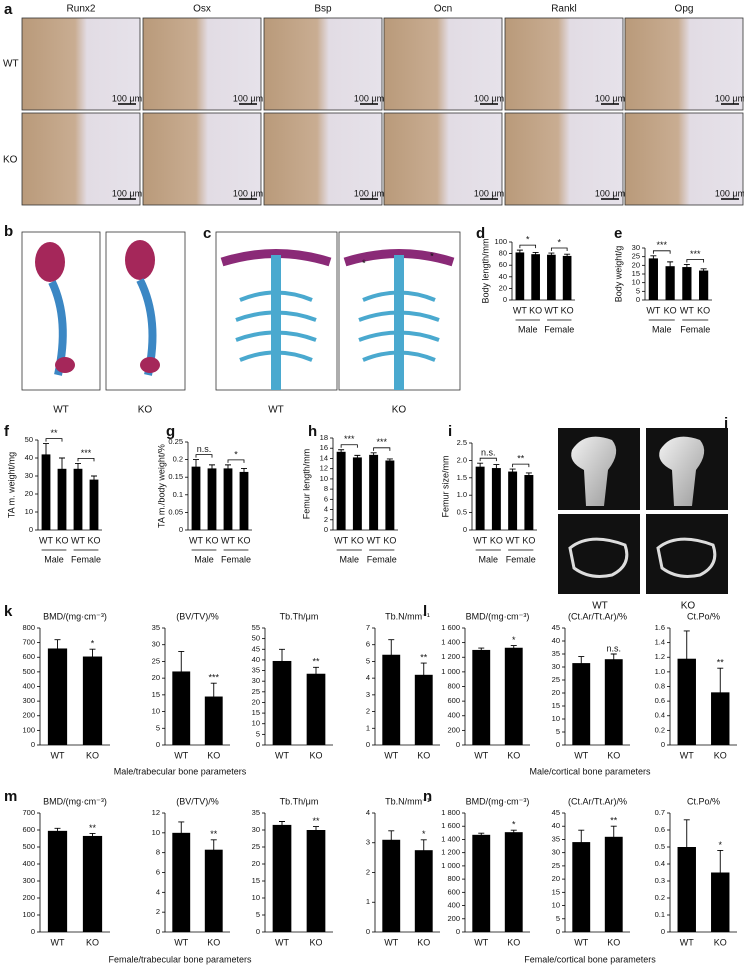 The width and height of the screenshot is (744, 978). I want to click on y-tick-label: 18, so click(324, 437).